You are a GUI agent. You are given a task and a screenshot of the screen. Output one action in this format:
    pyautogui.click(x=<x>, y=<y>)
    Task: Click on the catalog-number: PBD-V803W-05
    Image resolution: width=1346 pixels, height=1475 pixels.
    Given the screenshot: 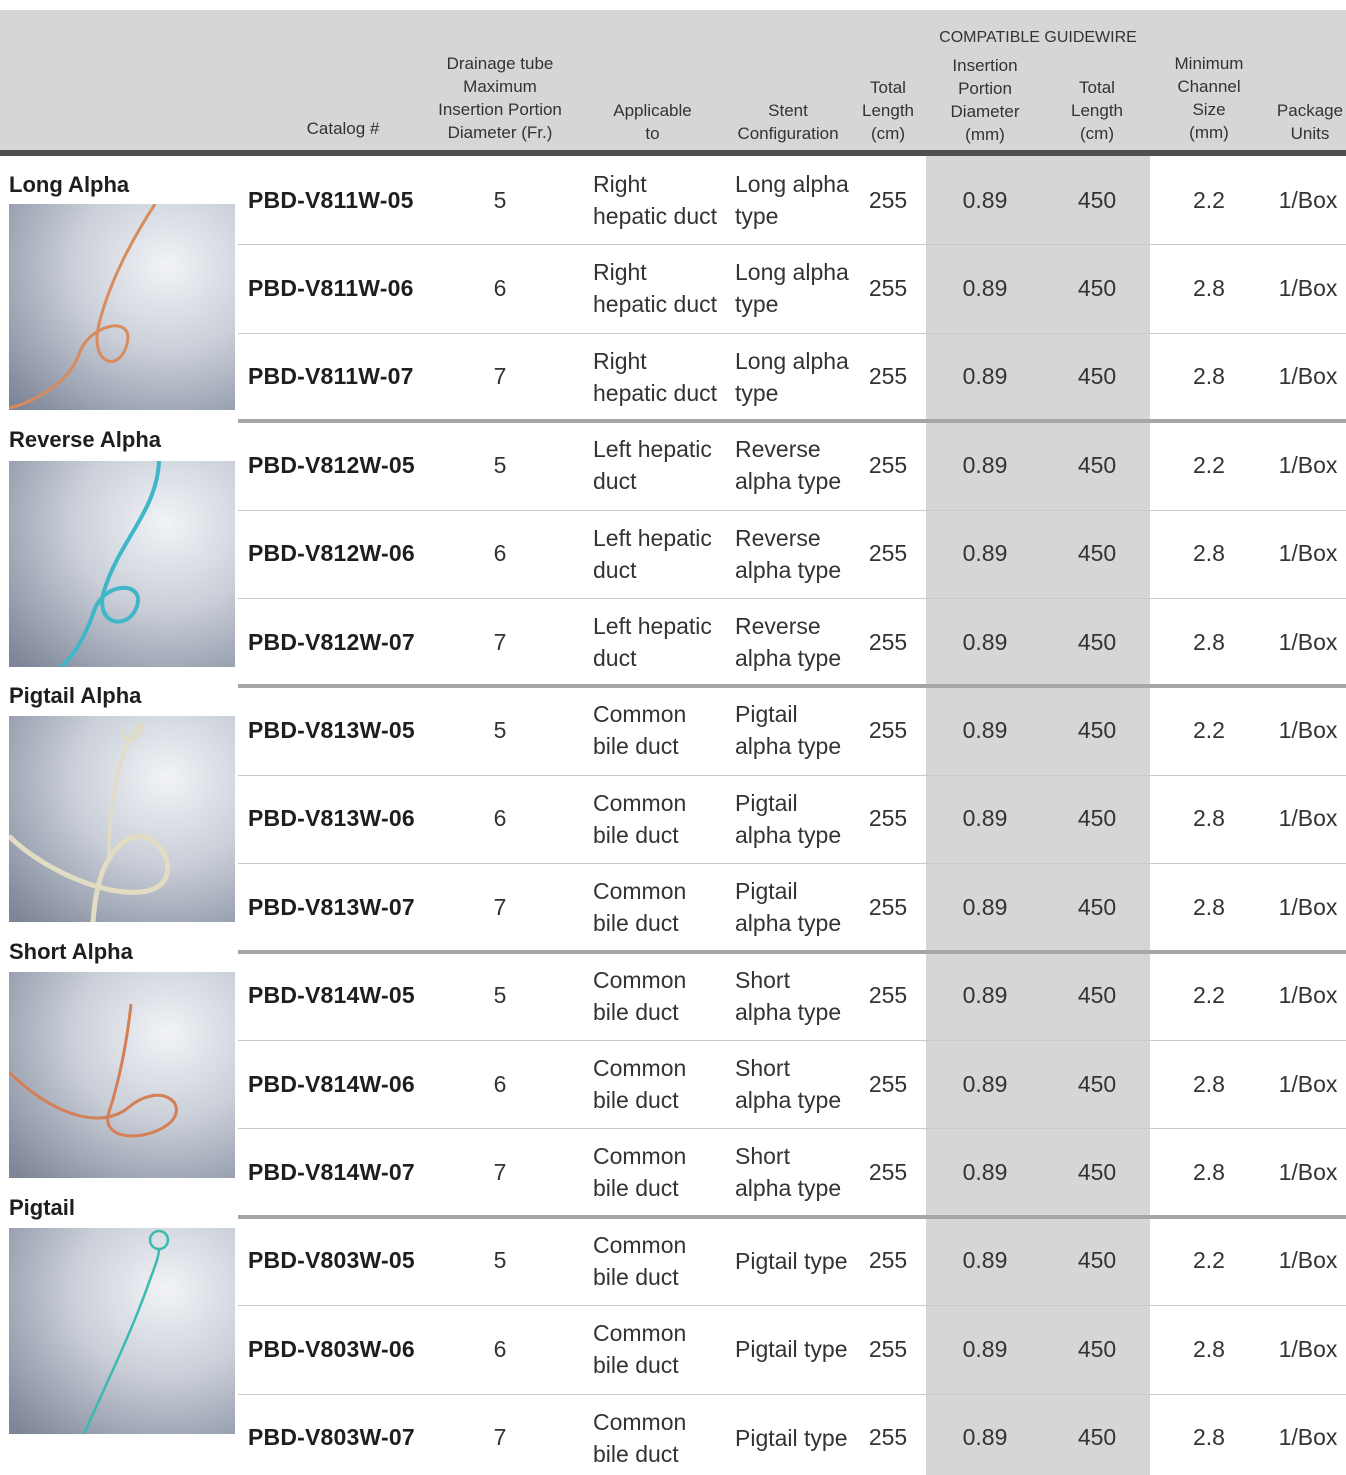 What is the action you would take?
    pyautogui.click(x=333, y=1261)
    